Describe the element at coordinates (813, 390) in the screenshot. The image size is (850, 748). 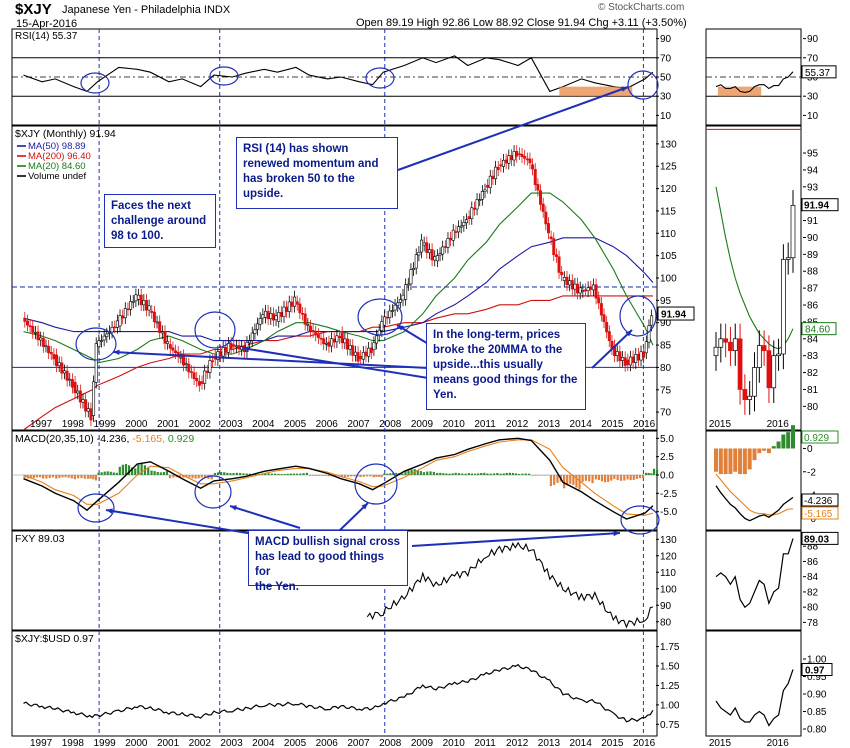
I see `zoom-price-tick: 81` at that location.